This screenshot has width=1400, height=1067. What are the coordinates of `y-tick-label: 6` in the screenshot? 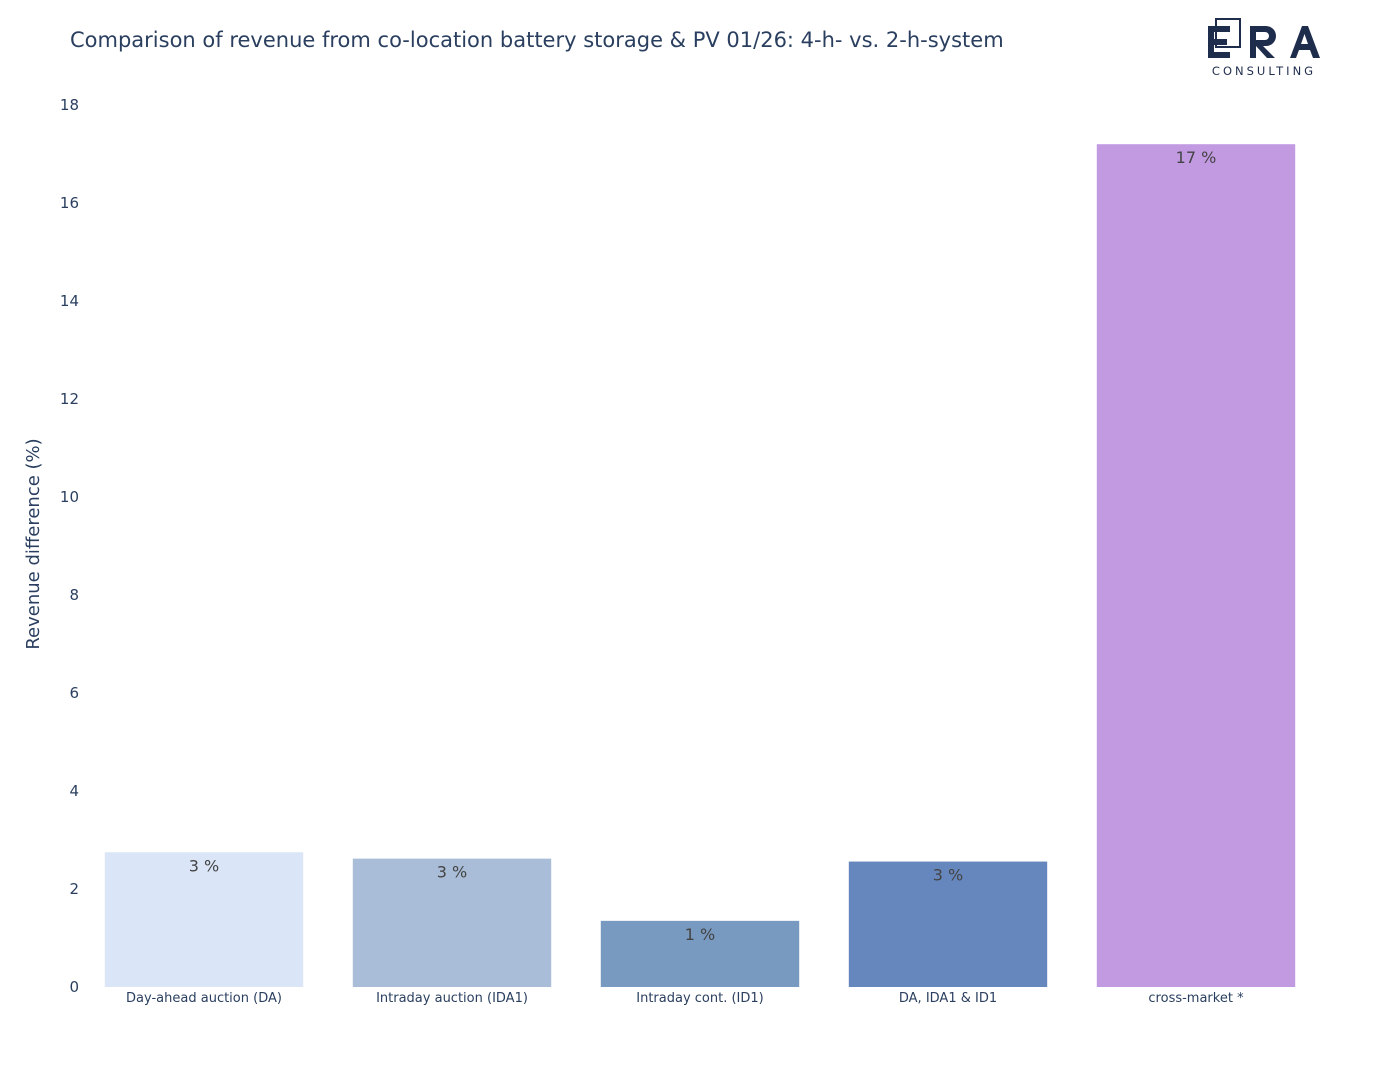 It's located at (74, 693).